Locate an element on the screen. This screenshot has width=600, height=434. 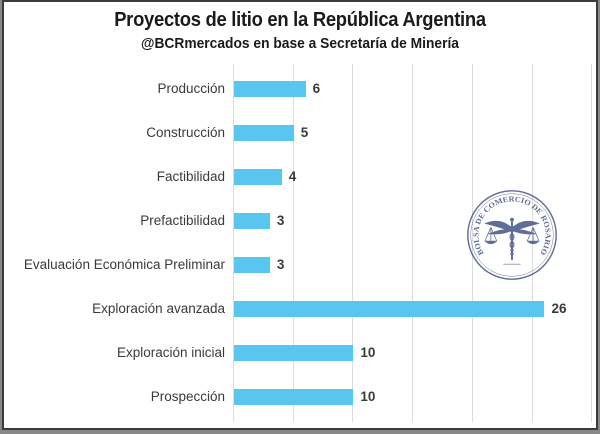
bar-row: Exploración avanzada 26 is located at coordinates (300, 309).